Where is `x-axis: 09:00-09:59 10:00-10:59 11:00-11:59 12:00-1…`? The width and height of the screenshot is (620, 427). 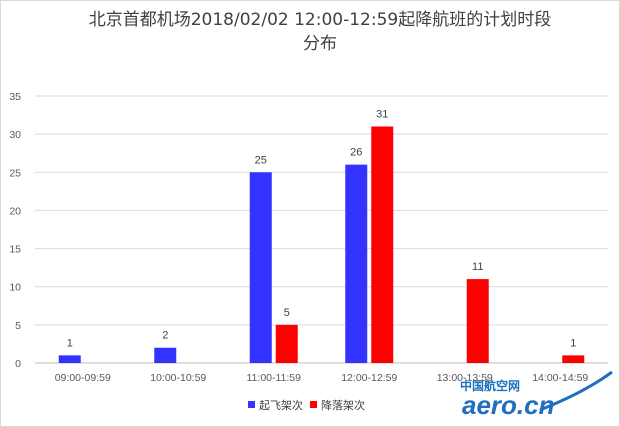
x-axis: 09:00-09:59 10:00-10:59 11:00-11:59 12:00-1… is located at coordinates (322, 378).